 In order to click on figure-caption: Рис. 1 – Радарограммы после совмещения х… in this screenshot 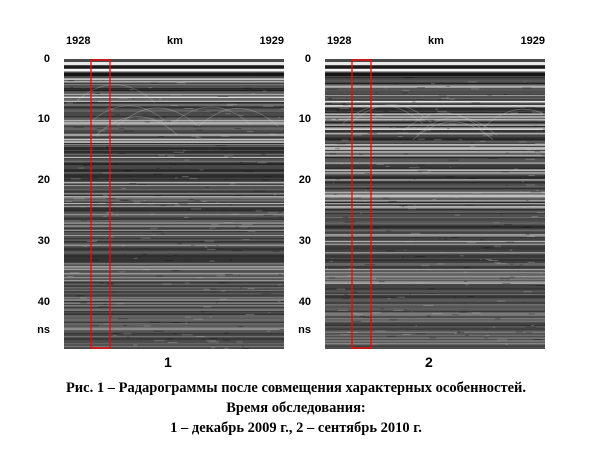, I will do `click(296, 408)`.